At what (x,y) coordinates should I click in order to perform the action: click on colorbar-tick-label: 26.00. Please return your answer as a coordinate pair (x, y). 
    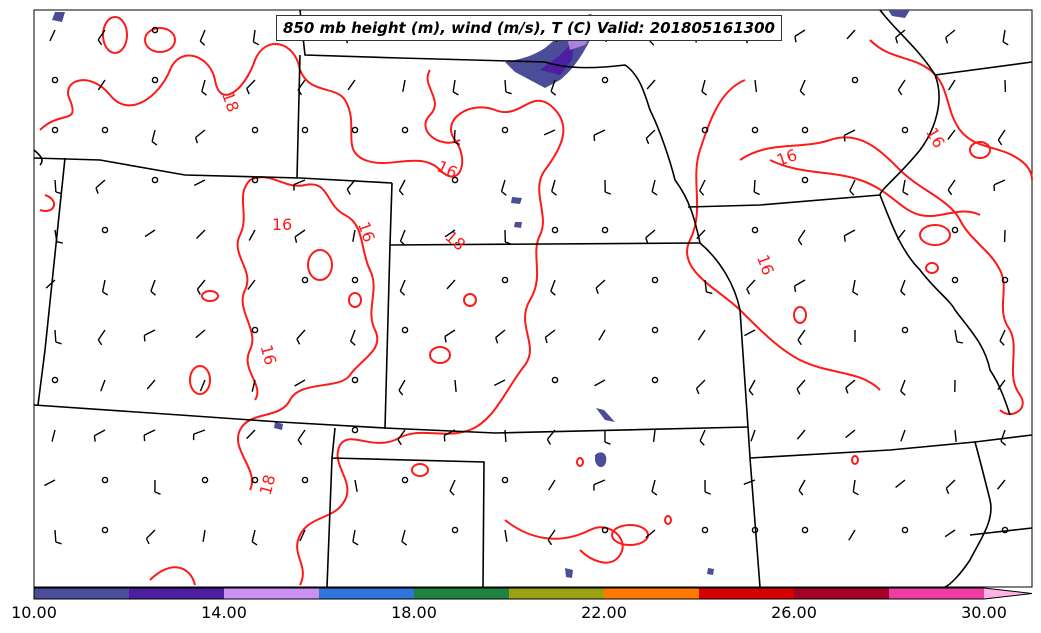
    Looking at the image, I should click on (794, 612).